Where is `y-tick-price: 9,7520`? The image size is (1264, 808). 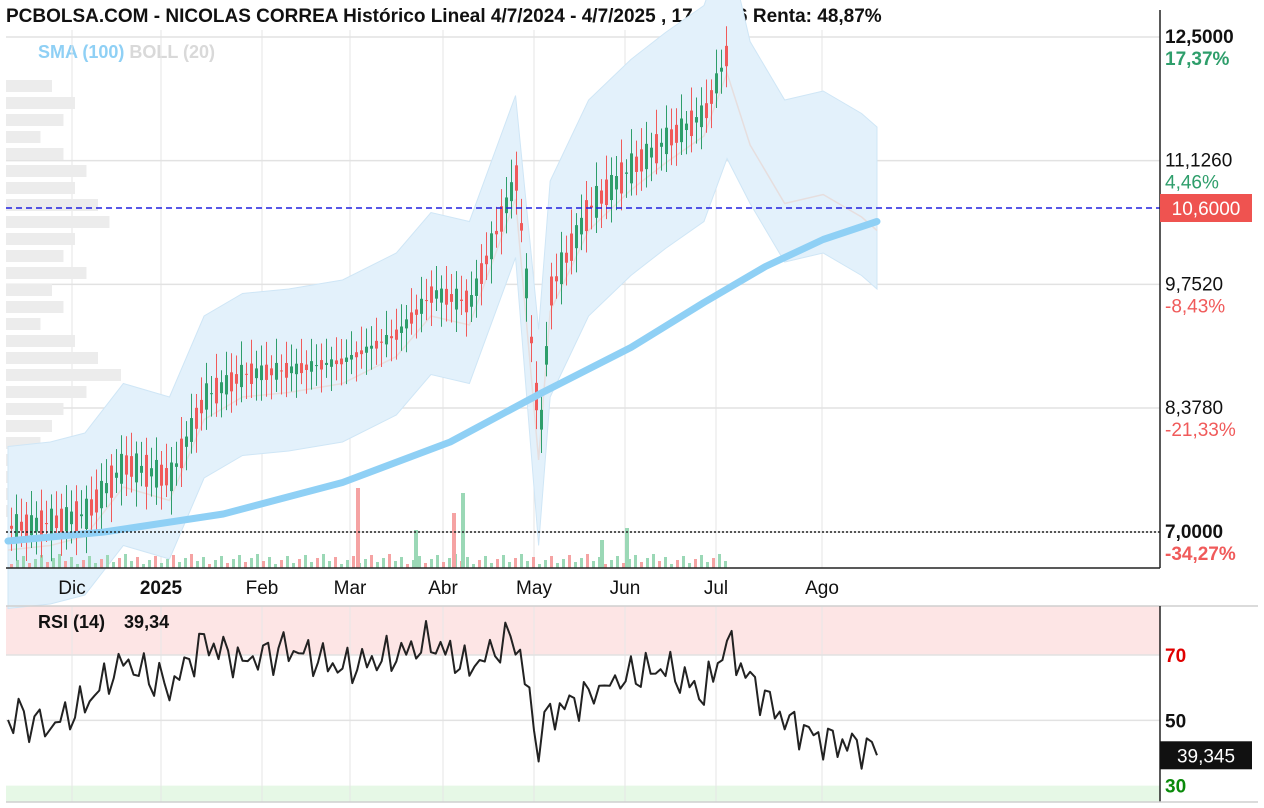 y-tick-price: 9,7520 is located at coordinates (1194, 284).